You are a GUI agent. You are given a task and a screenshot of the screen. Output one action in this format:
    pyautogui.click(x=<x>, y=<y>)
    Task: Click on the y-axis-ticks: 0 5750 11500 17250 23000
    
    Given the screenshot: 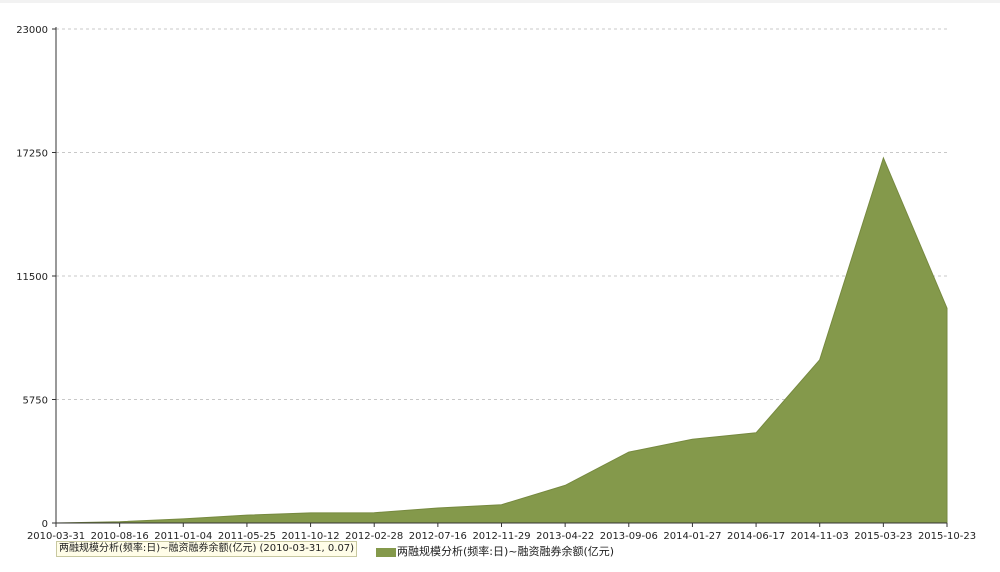 What is the action you would take?
    pyautogui.click(x=32, y=277)
    